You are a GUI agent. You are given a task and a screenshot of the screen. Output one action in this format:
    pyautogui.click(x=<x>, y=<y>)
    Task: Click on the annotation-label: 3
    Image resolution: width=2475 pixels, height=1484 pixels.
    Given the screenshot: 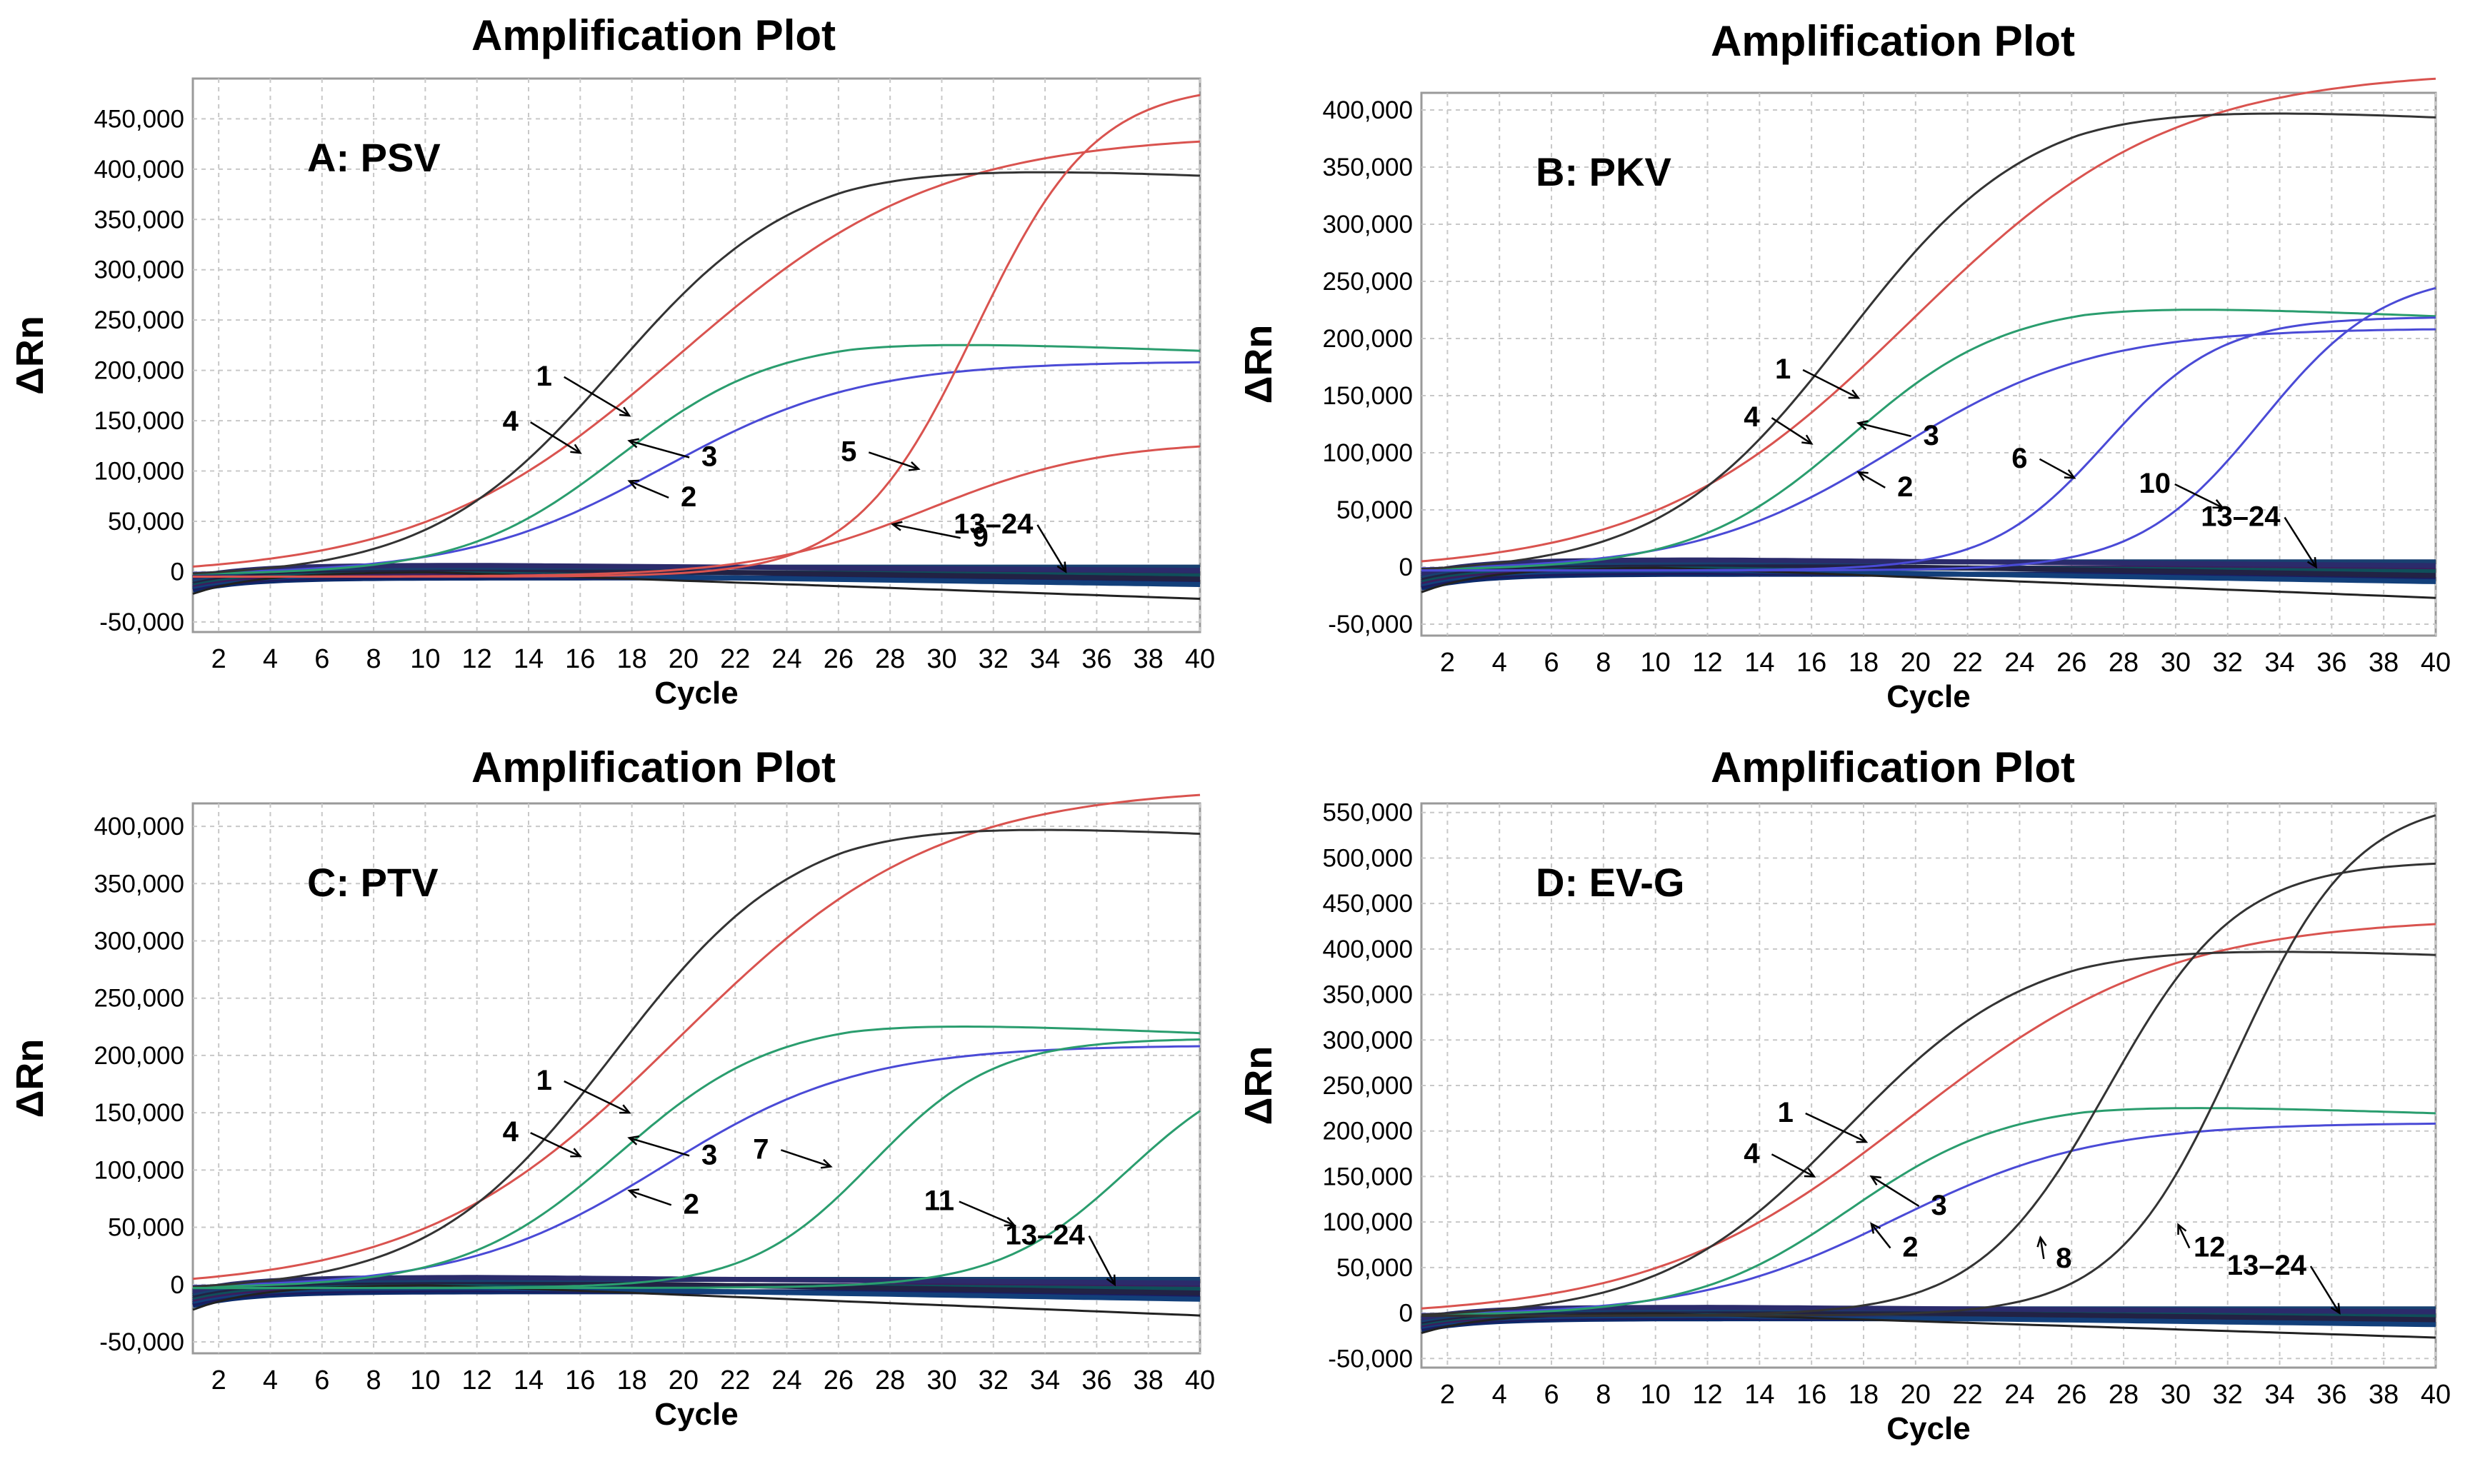 What is the action you would take?
    pyautogui.click(x=1931, y=435)
    